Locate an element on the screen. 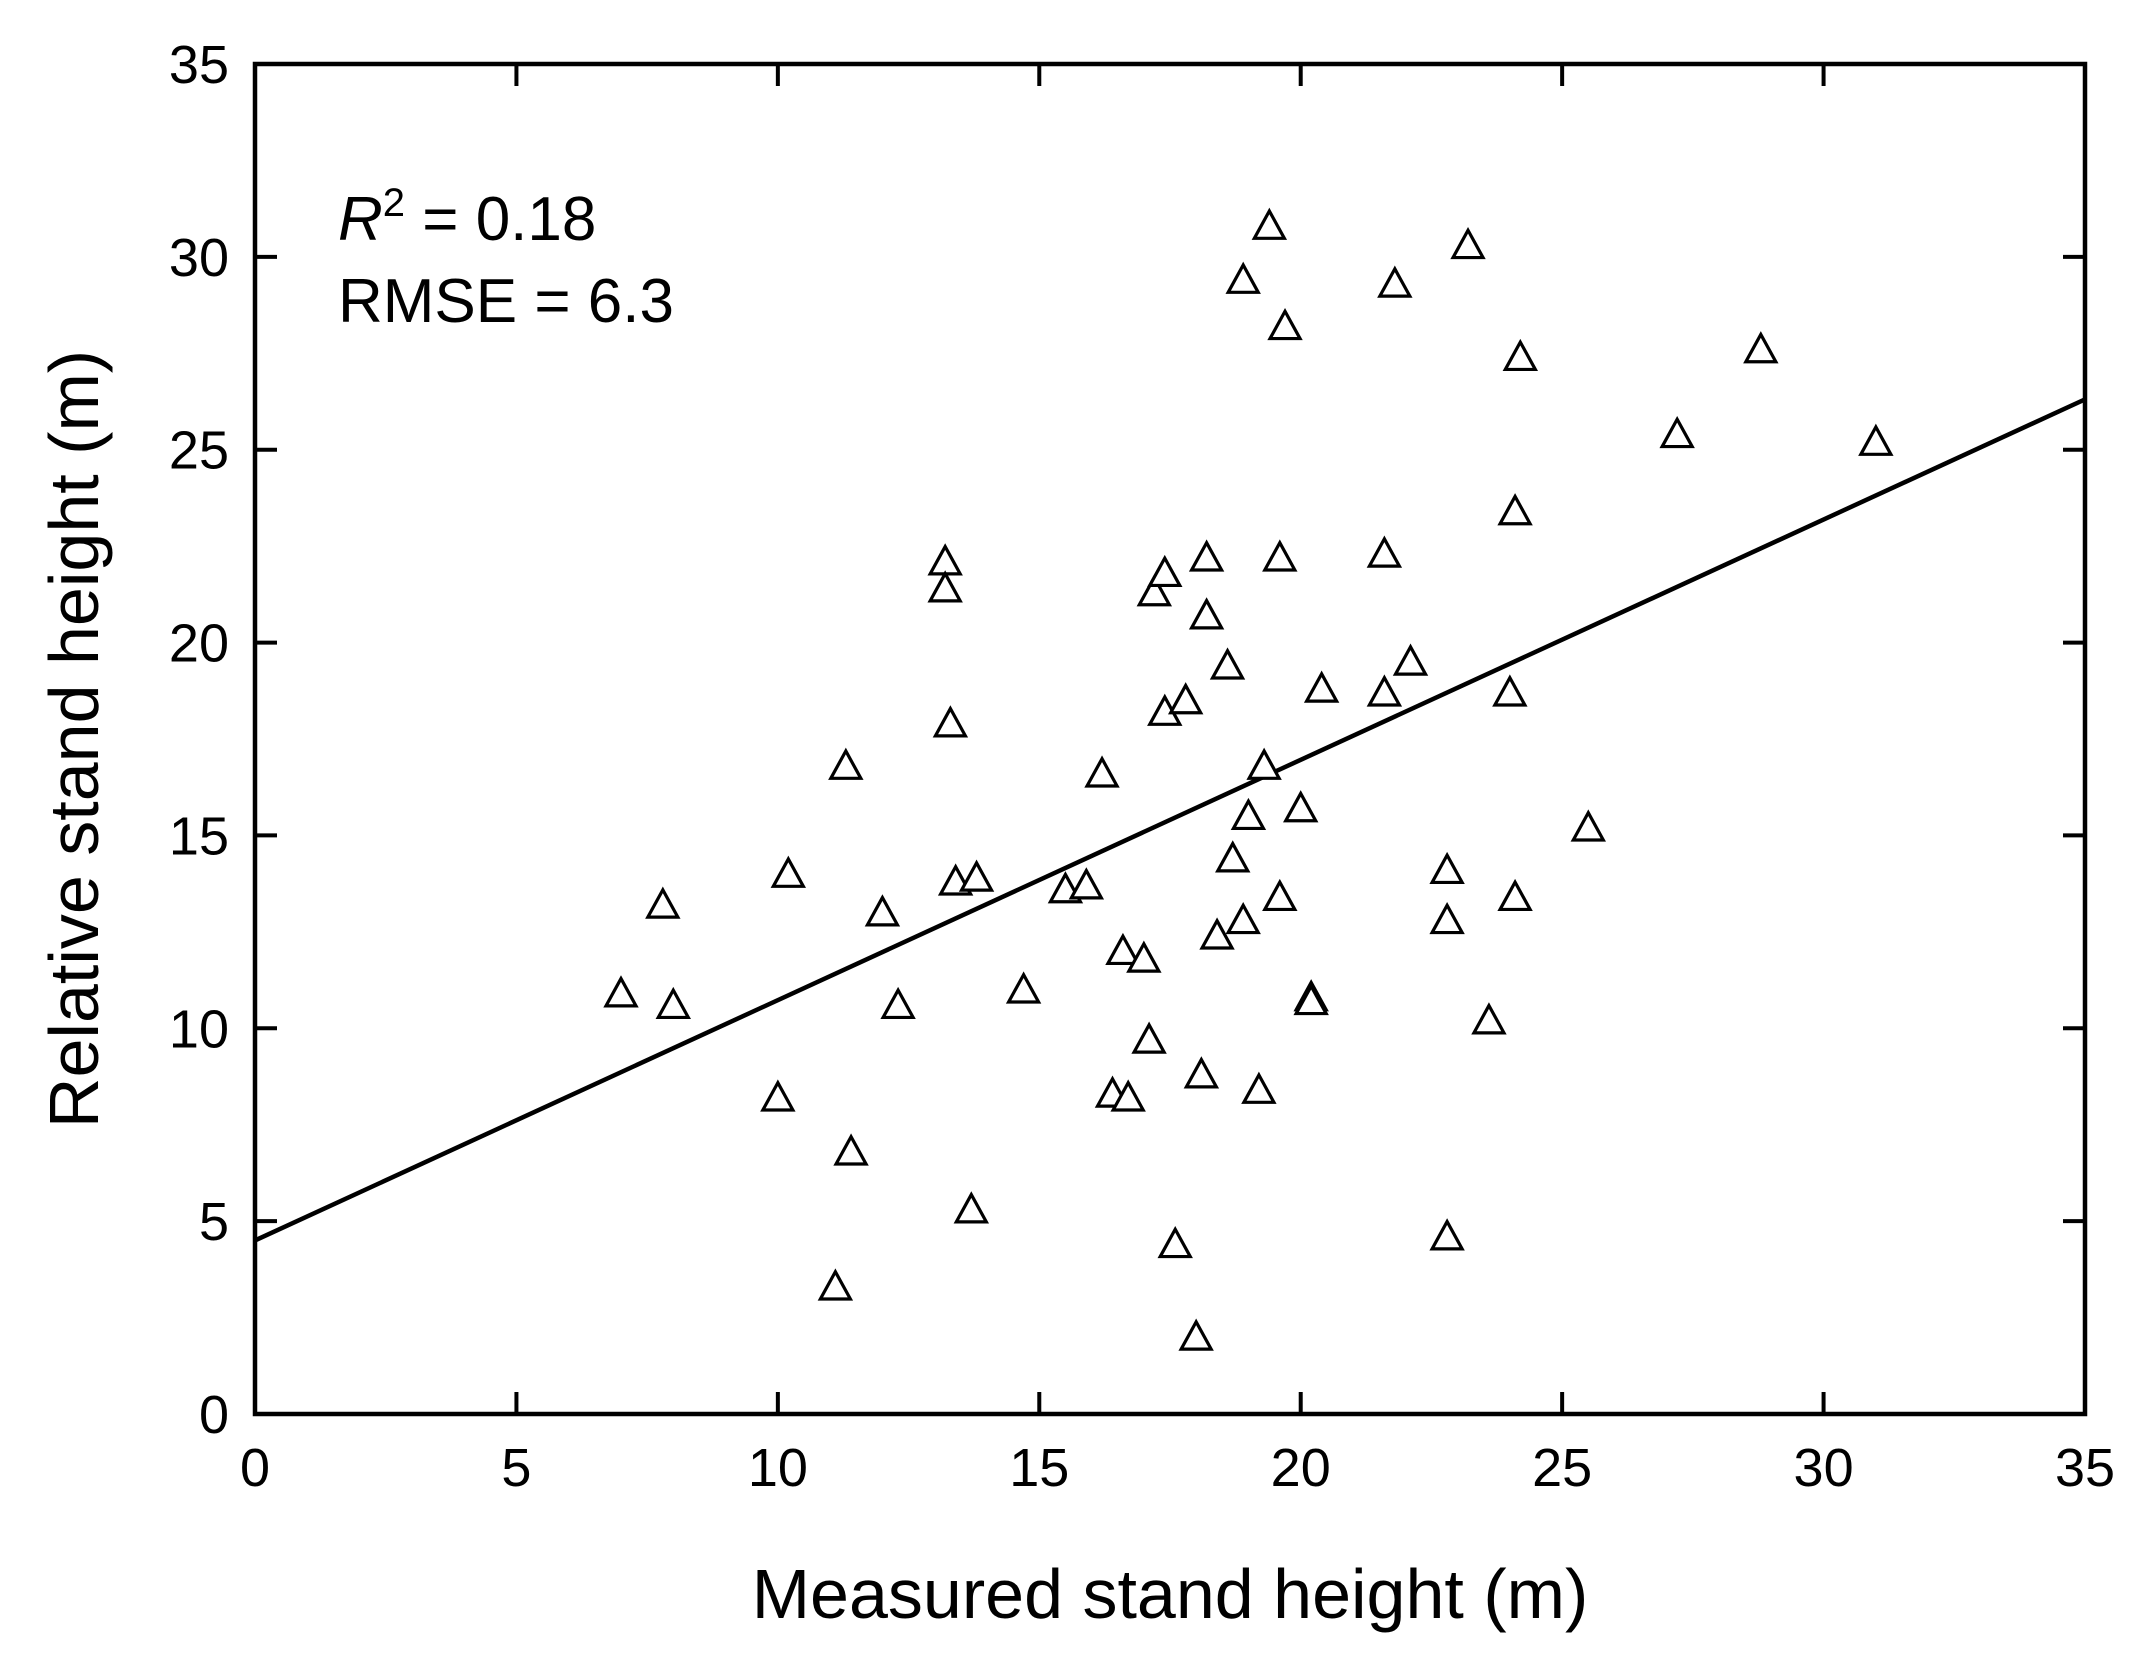  y-axis-label: Relative stand height (m) is located at coordinates (74, 739).